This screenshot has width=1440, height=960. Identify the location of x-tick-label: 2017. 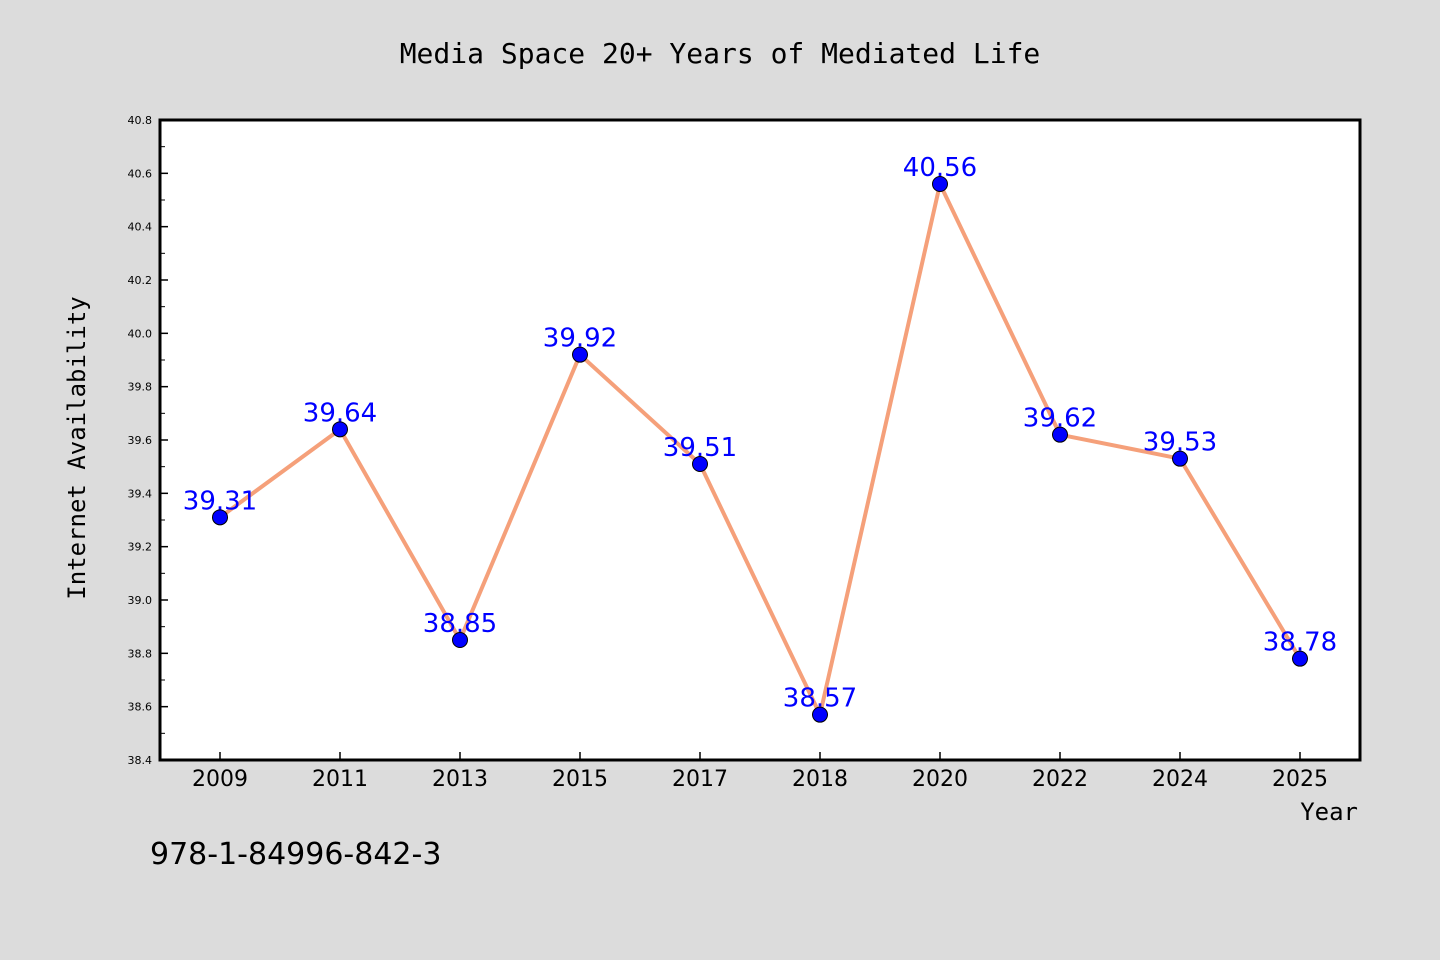
(700, 779).